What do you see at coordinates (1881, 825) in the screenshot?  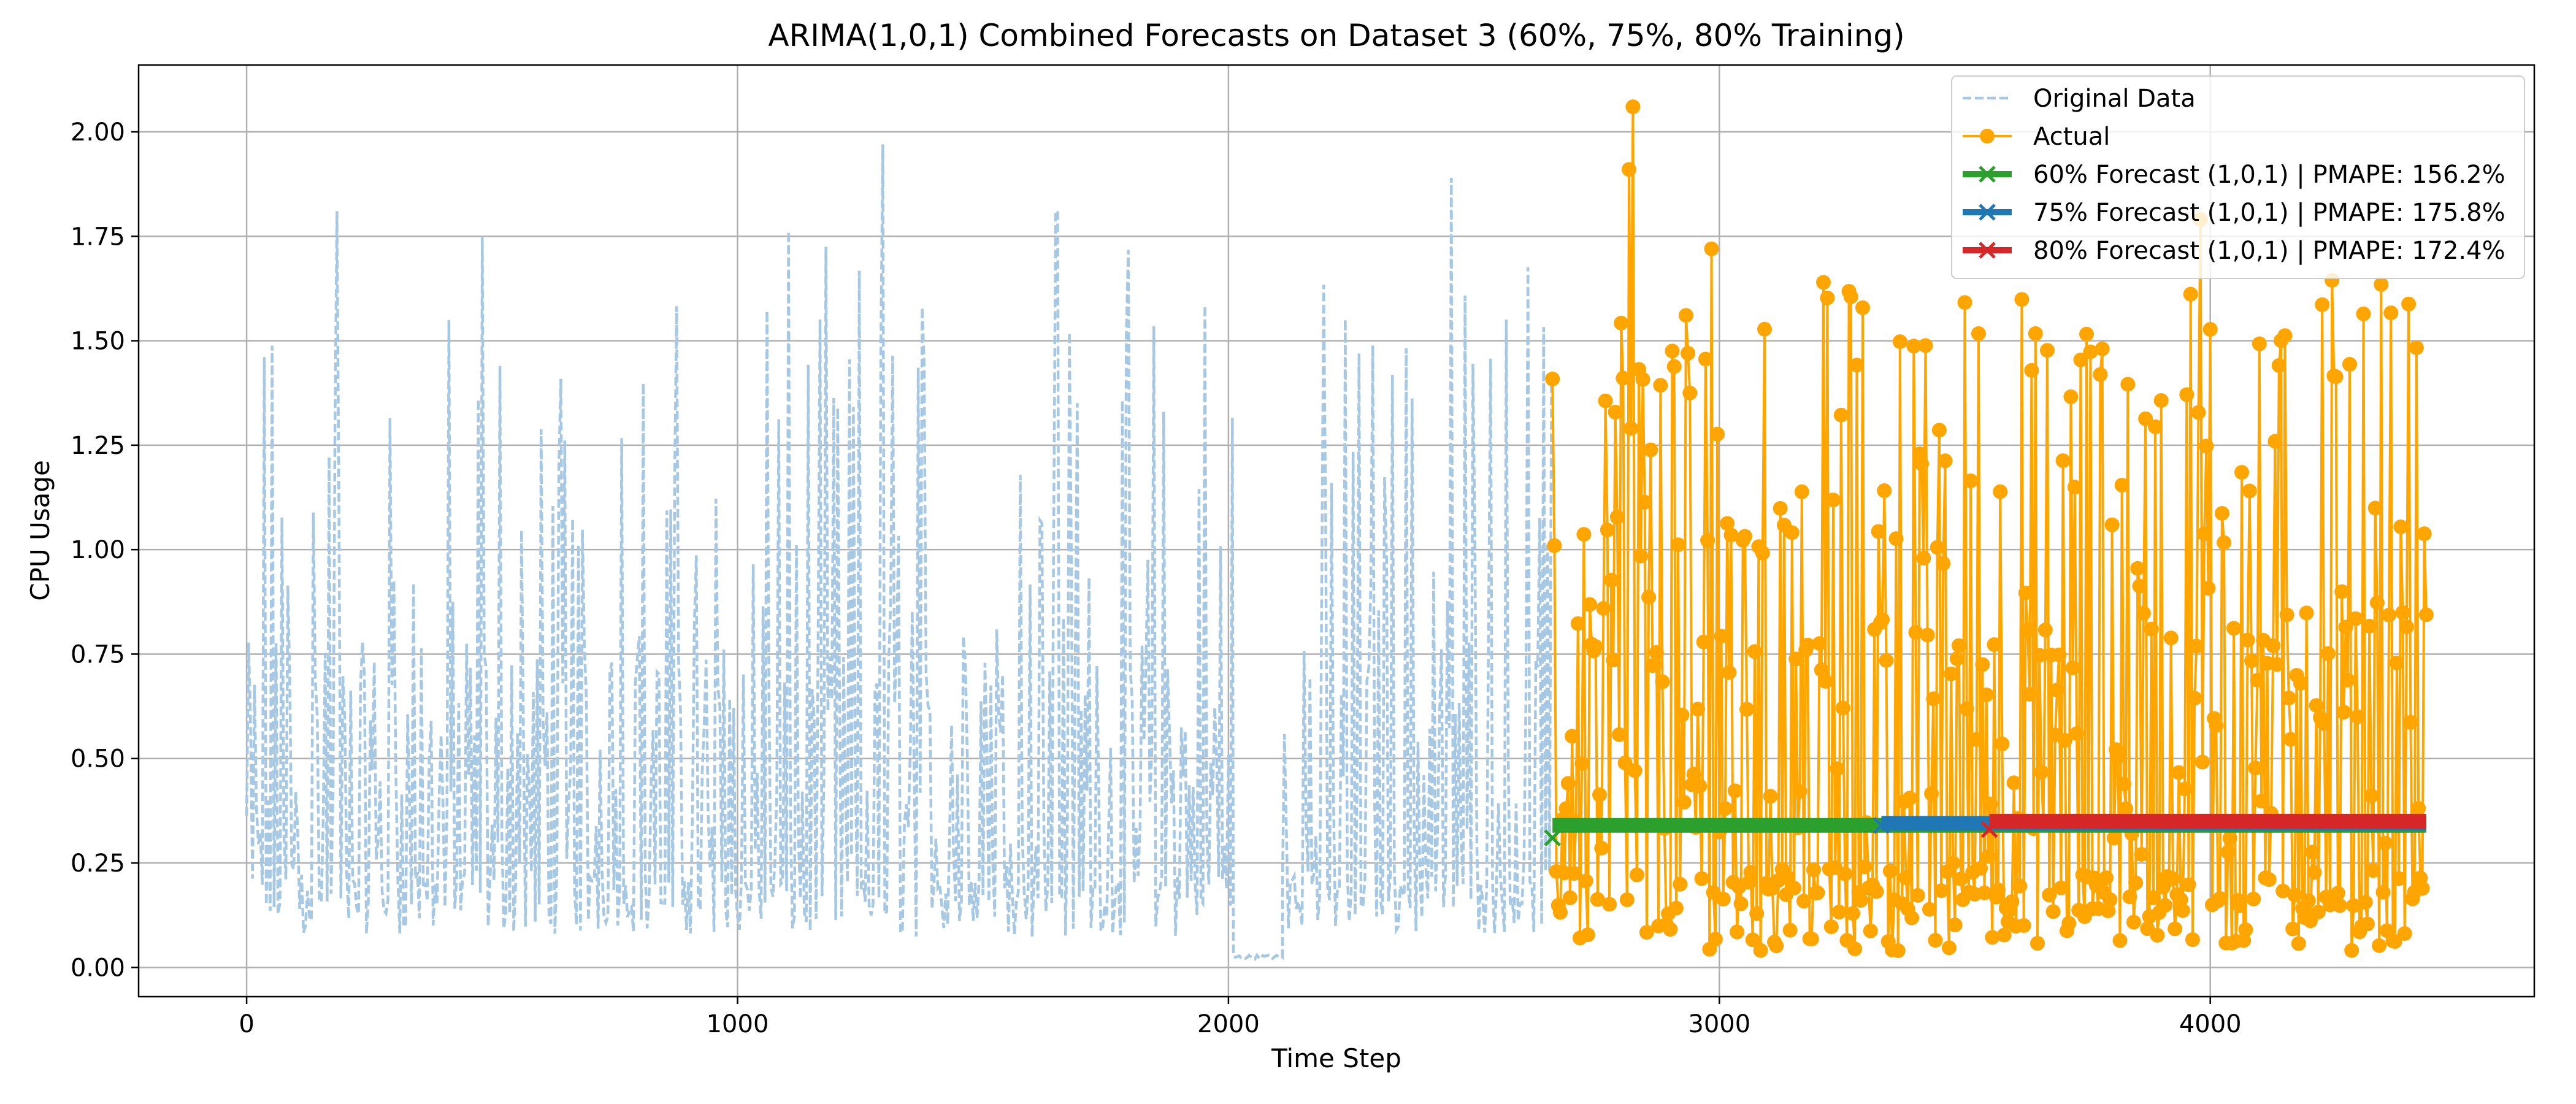 I see `series-forecast-75-marker` at bounding box center [1881, 825].